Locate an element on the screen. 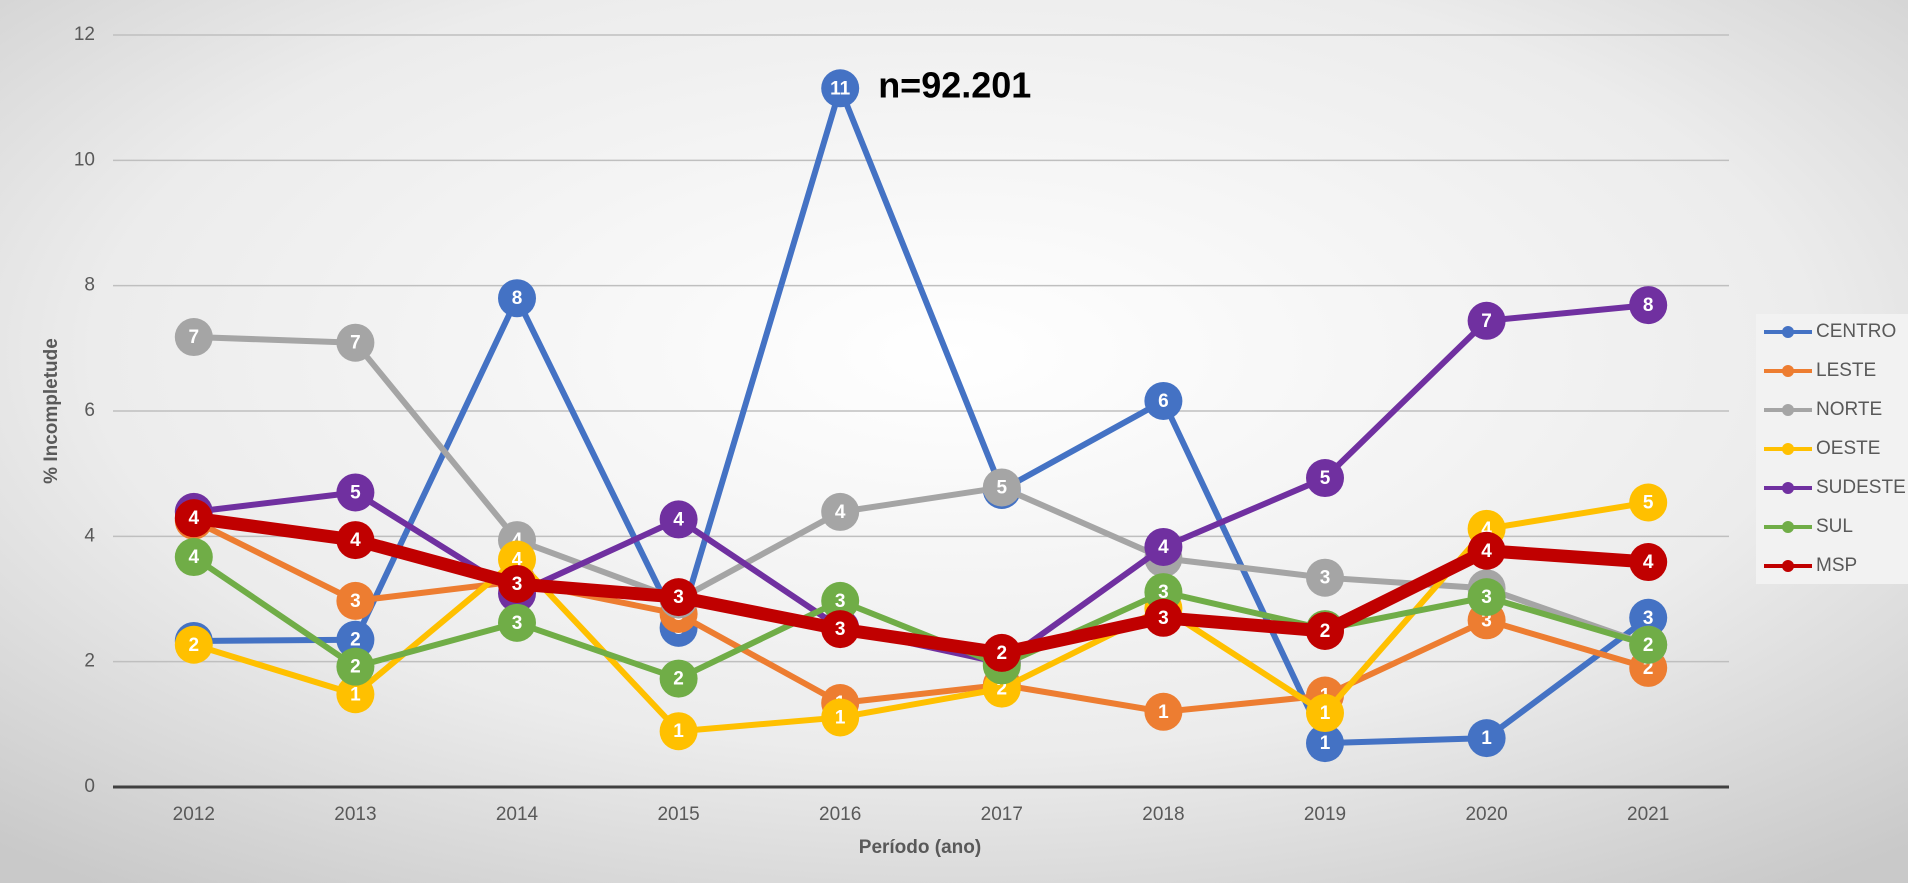 The width and height of the screenshot is (1908, 883). legend-label: LESTE is located at coordinates (1846, 370).